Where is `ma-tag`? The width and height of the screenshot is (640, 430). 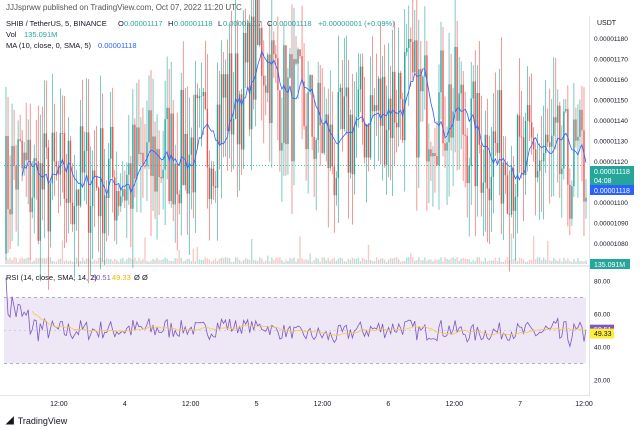 ma-tag is located at coordinates (612, 190).